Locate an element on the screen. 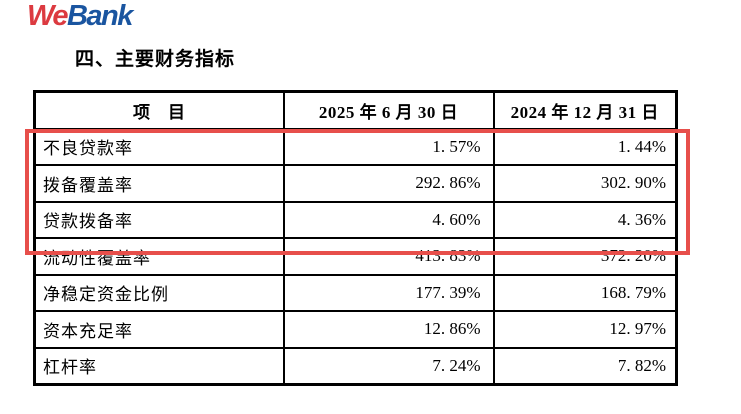  table-row-loan-provision-ratio: 贷款拨备率 4. 60% 4. 36% is located at coordinates (355, 219).